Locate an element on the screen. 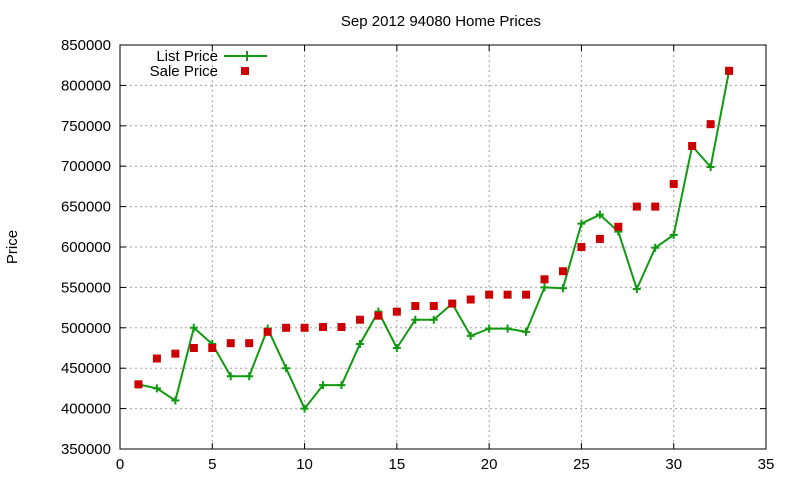 The width and height of the screenshot is (800, 480). legend-label-list-price: List Price is located at coordinates (187, 56).